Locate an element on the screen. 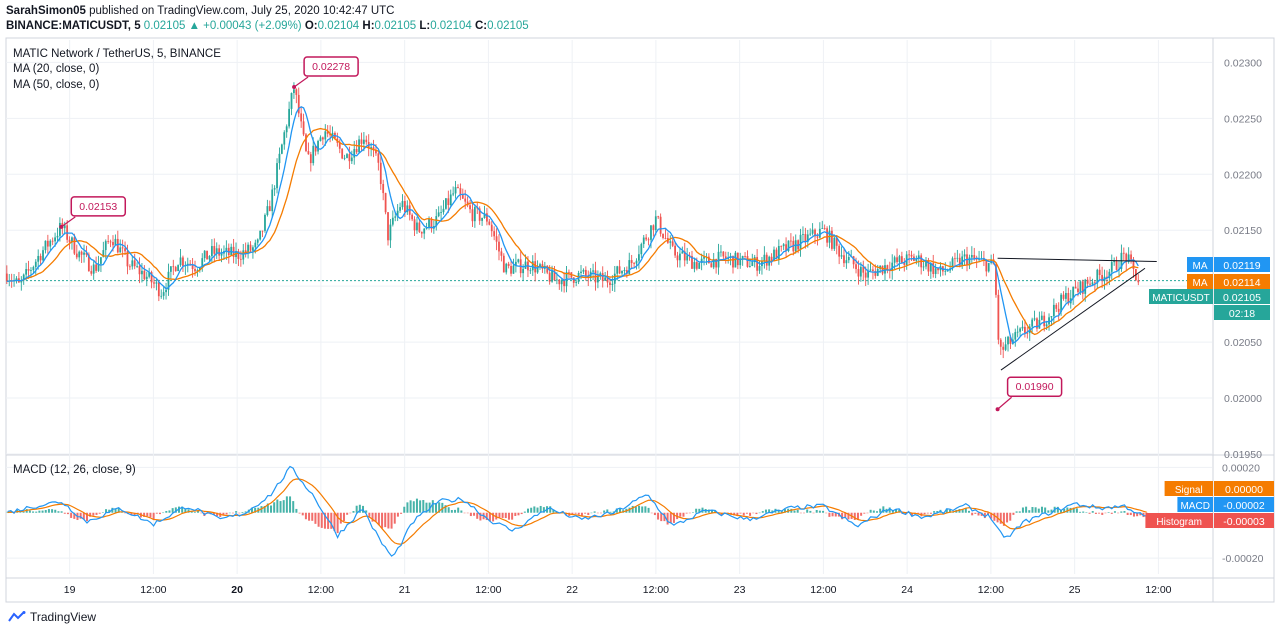 The height and width of the screenshot is (634, 1280). price-change: +0.00043 (+2.09%) is located at coordinates (252, 26).